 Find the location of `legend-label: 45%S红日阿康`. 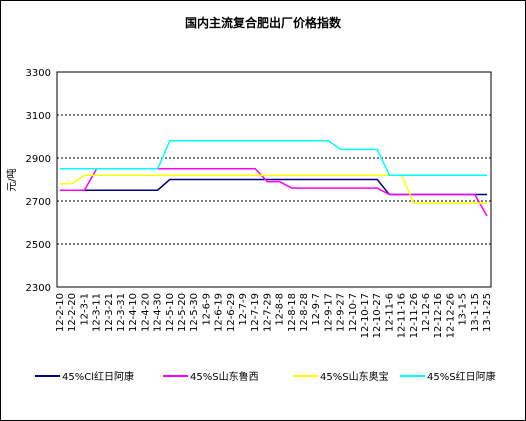

legend-label: 45%S红日阿康 is located at coordinates (461, 376).